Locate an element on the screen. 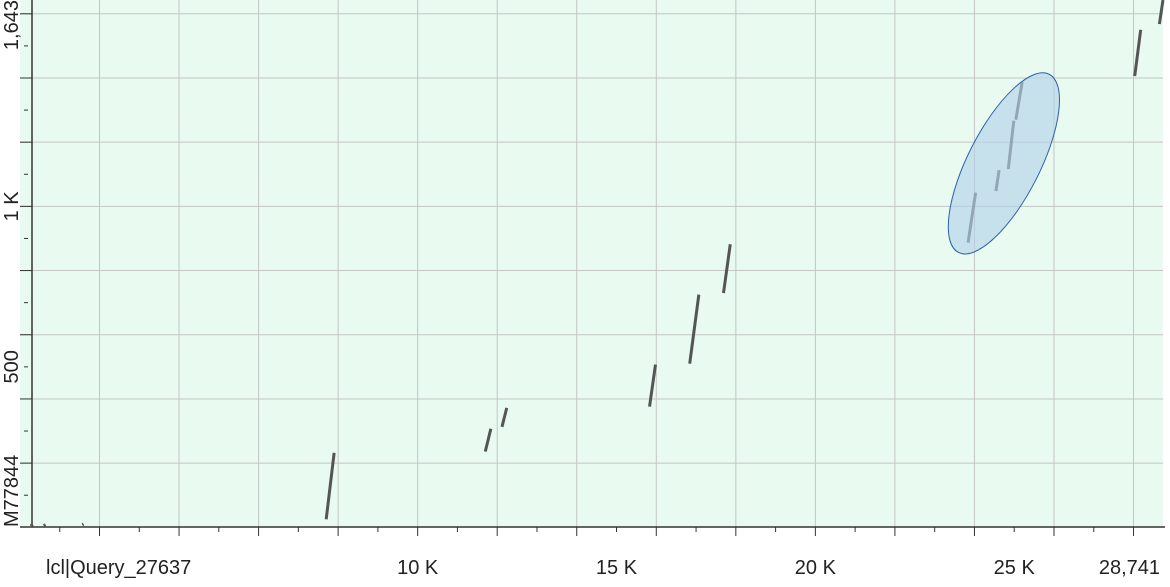 The height and width of the screenshot is (587, 1170). y-axis-title: M77844 is located at coordinates (12, 491).